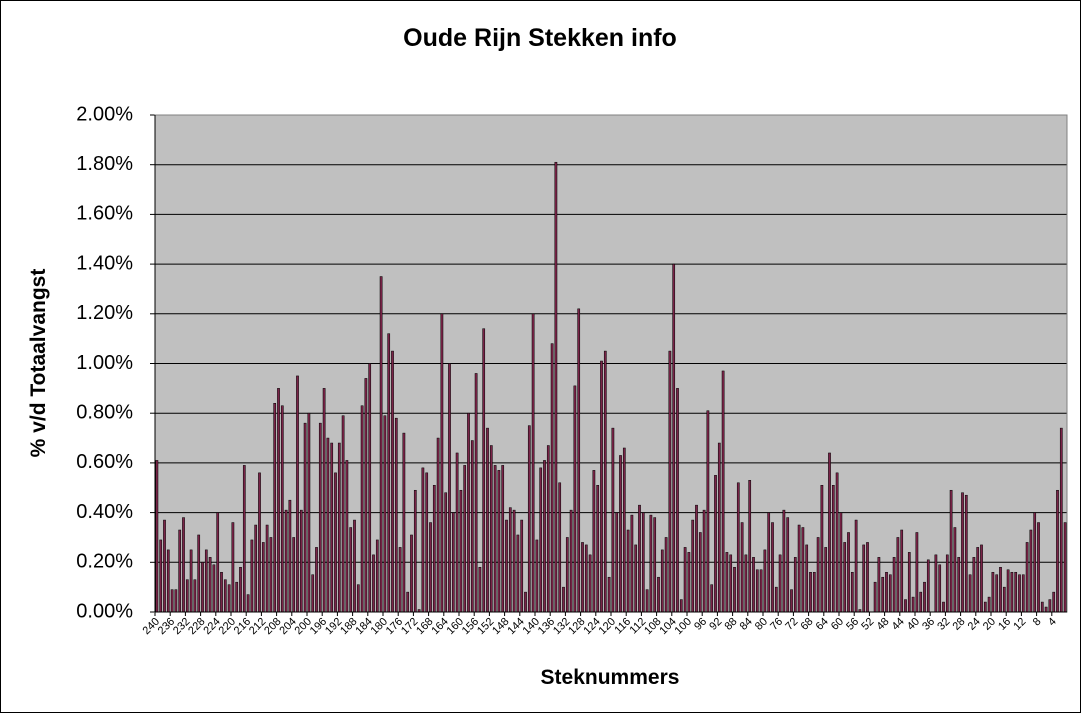  Describe the element at coordinates (104, 512) in the screenshot. I see `y-tick-label: 0.40%` at that location.